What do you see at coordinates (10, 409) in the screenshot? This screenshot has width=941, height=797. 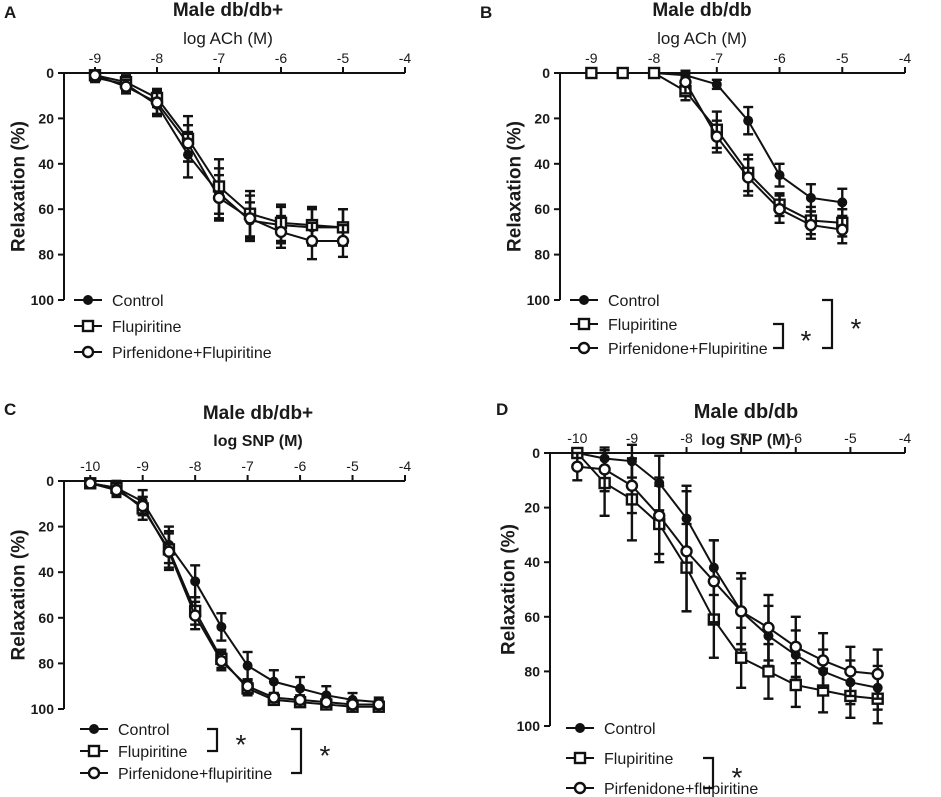 I see `panel-letter: C` at bounding box center [10, 409].